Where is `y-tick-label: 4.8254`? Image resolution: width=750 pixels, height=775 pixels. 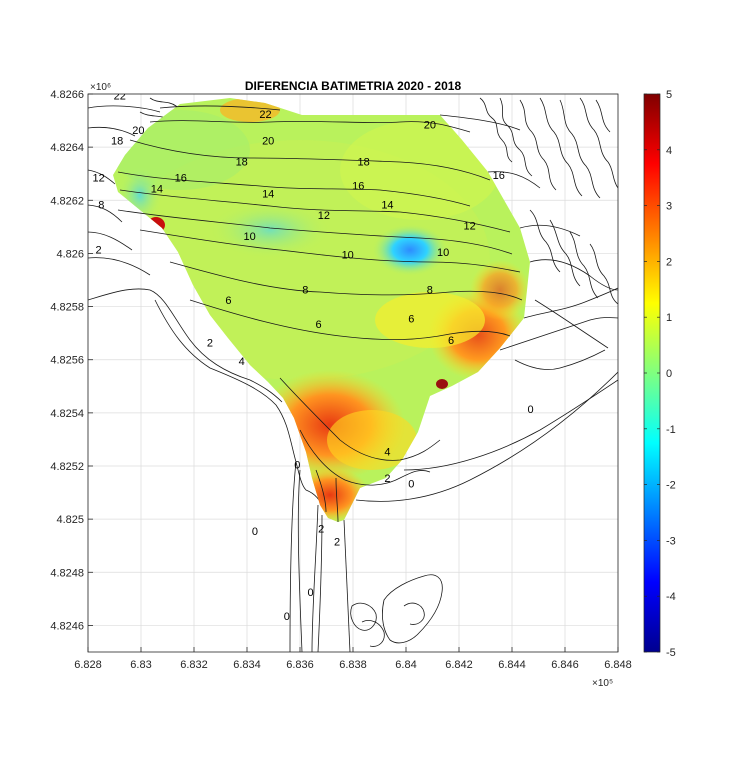 y-tick-label: 4.8254 is located at coordinates (67, 414).